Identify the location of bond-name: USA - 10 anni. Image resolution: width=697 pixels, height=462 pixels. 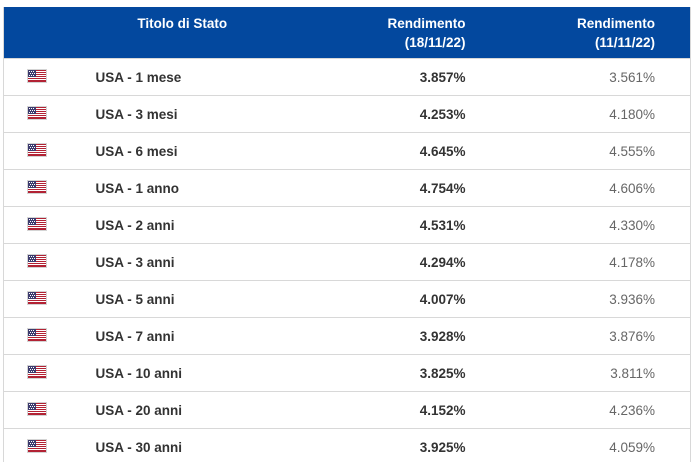
(139, 373).